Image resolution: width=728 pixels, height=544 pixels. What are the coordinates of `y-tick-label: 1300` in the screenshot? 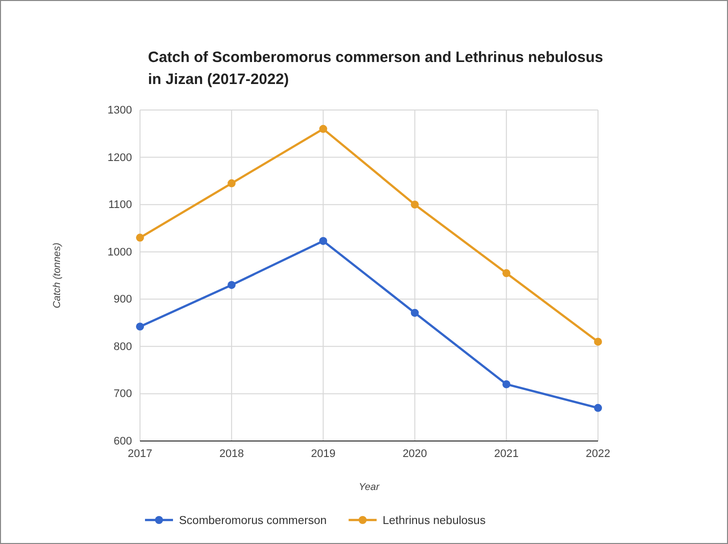 It's located at (120, 110).